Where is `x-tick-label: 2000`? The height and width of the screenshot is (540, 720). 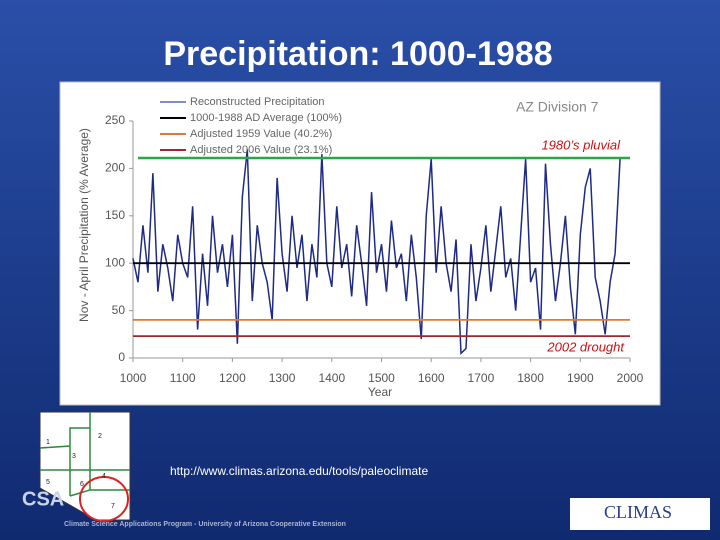
x-tick-label: 2000 is located at coordinates (630, 378).